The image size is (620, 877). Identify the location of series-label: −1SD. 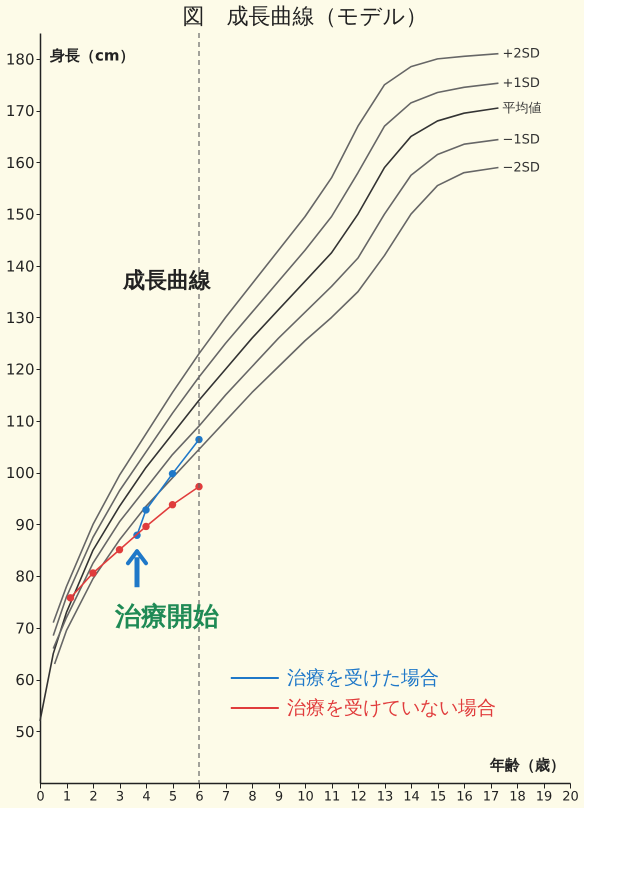
(521, 140).